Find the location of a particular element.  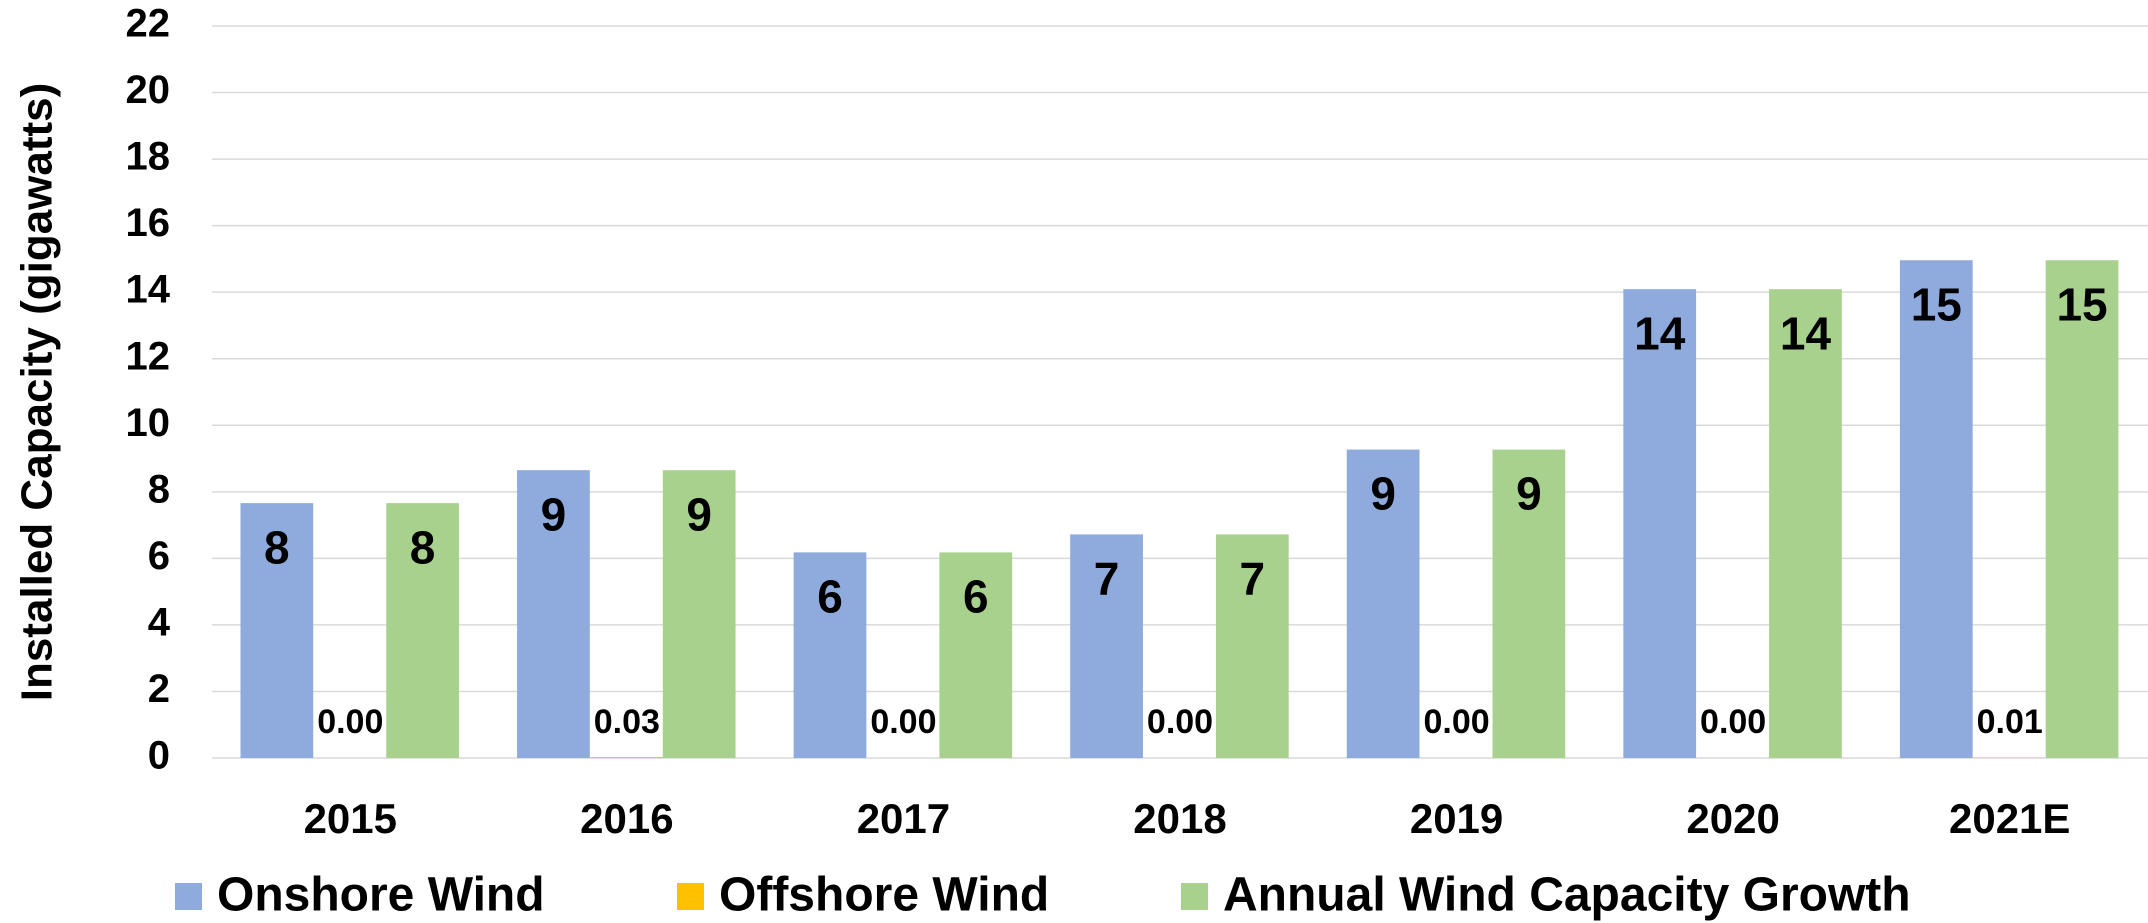

y-tick-label: 10 is located at coordinates (148, 423).